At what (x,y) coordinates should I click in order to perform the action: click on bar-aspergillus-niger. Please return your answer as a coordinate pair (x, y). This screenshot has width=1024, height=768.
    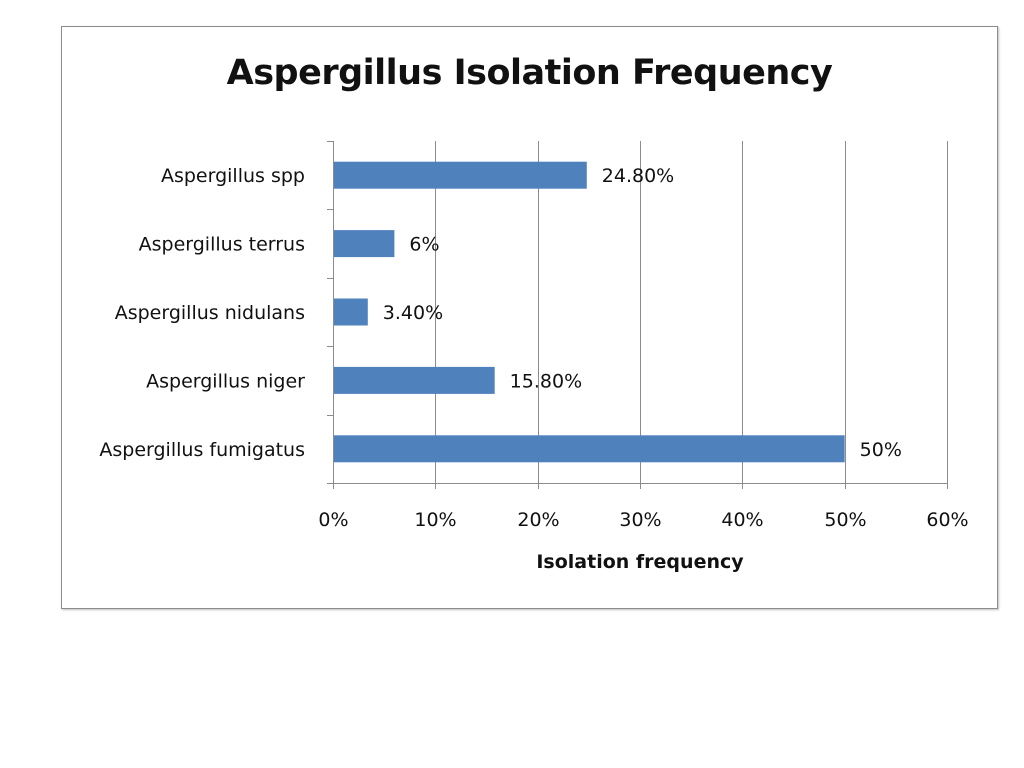
    Looking at the image, I should click on (414, 380).